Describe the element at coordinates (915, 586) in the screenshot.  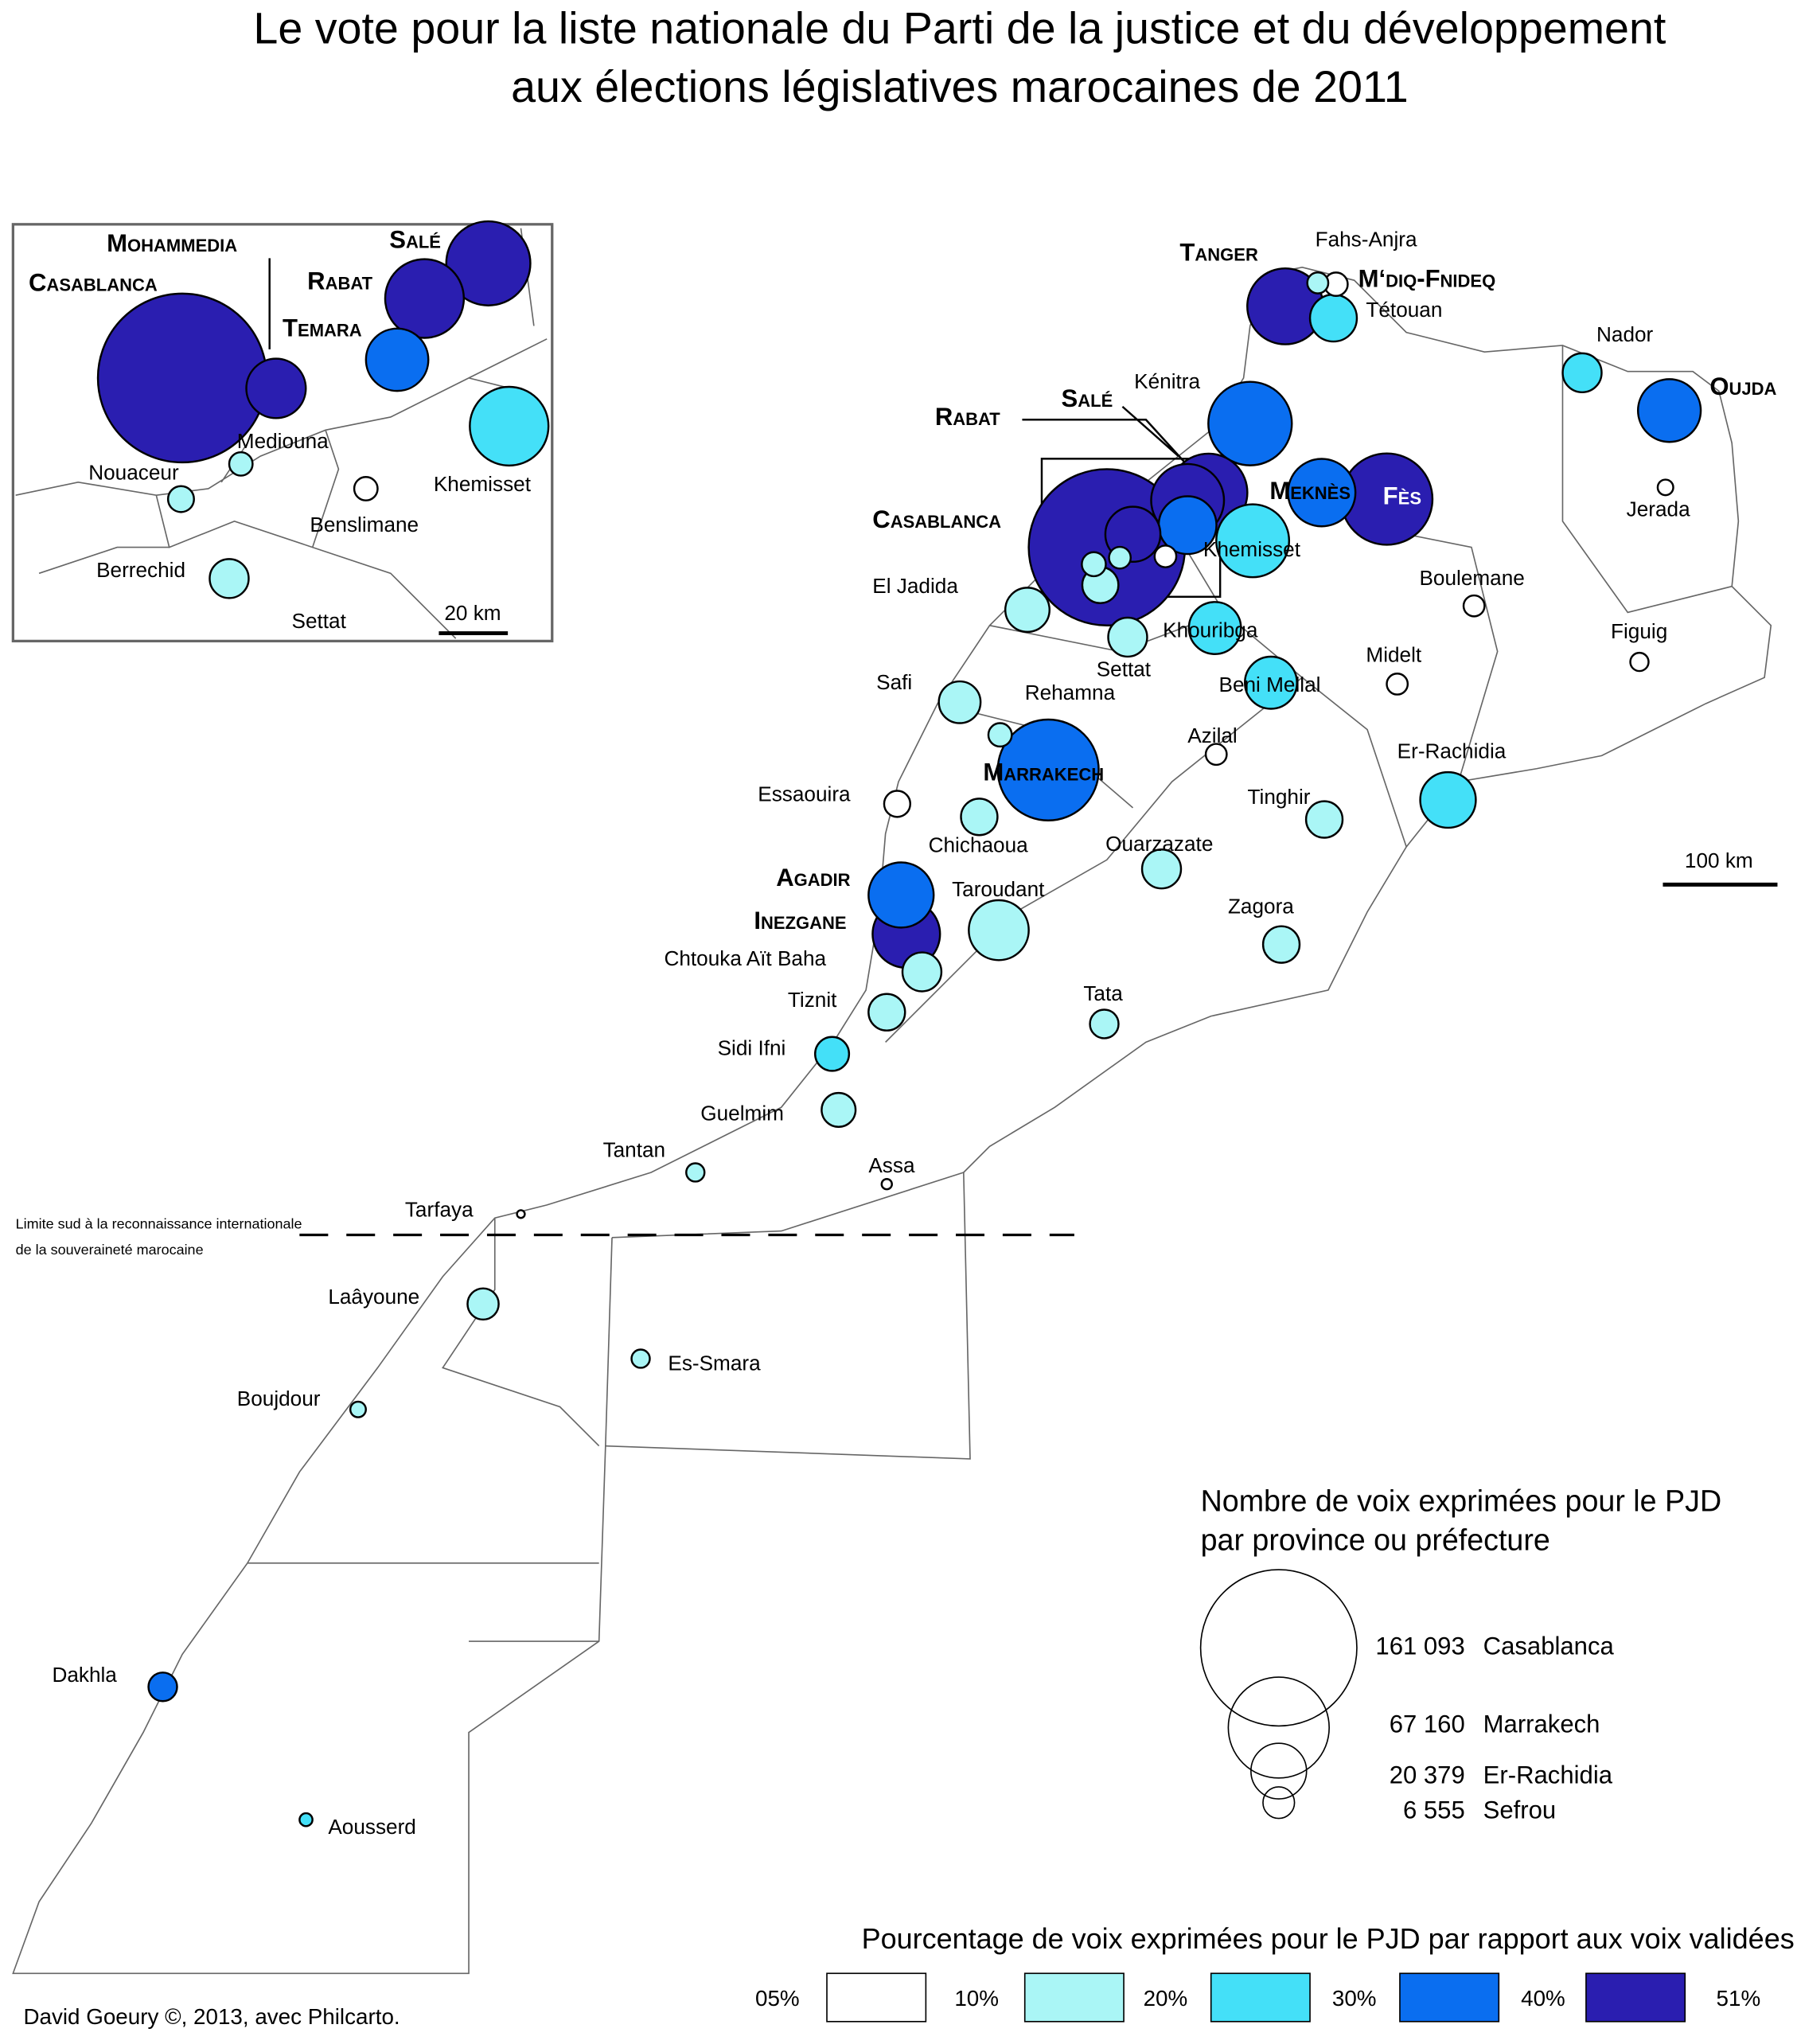
I see `place-label: El Jadida` at that location.